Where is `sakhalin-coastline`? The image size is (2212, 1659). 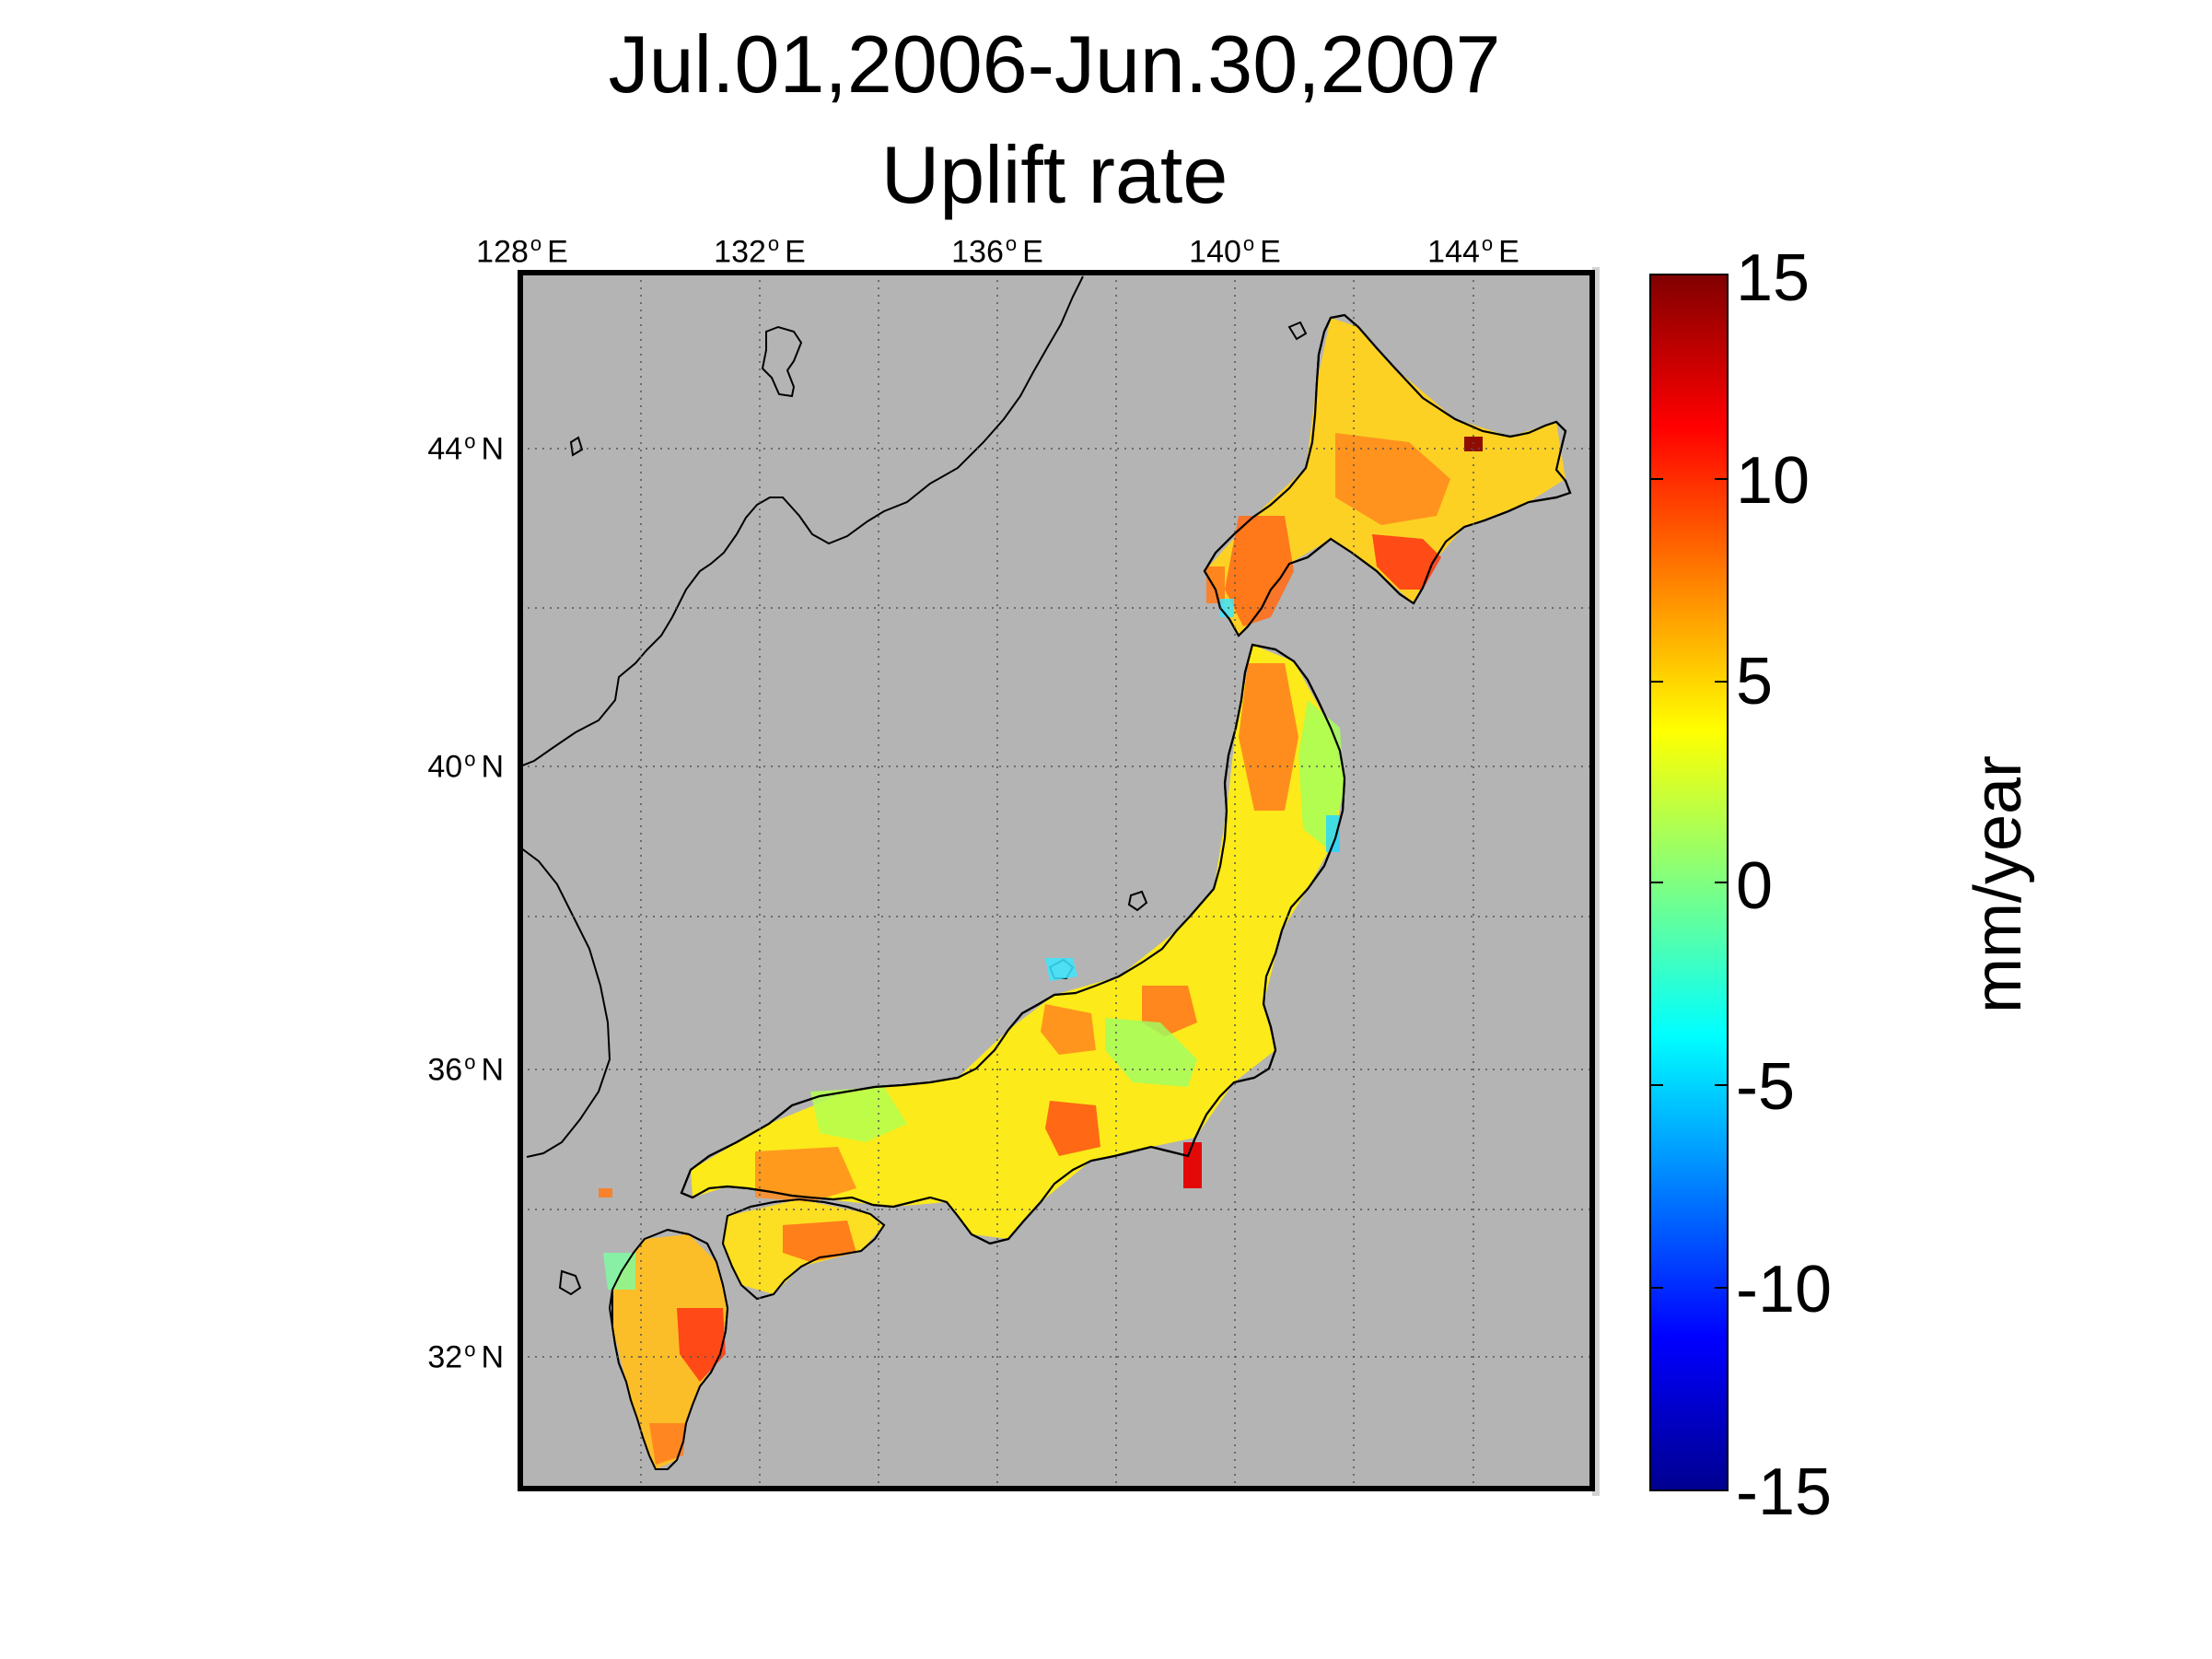 sakhalin-coastline is located at coordinates (782, 361).